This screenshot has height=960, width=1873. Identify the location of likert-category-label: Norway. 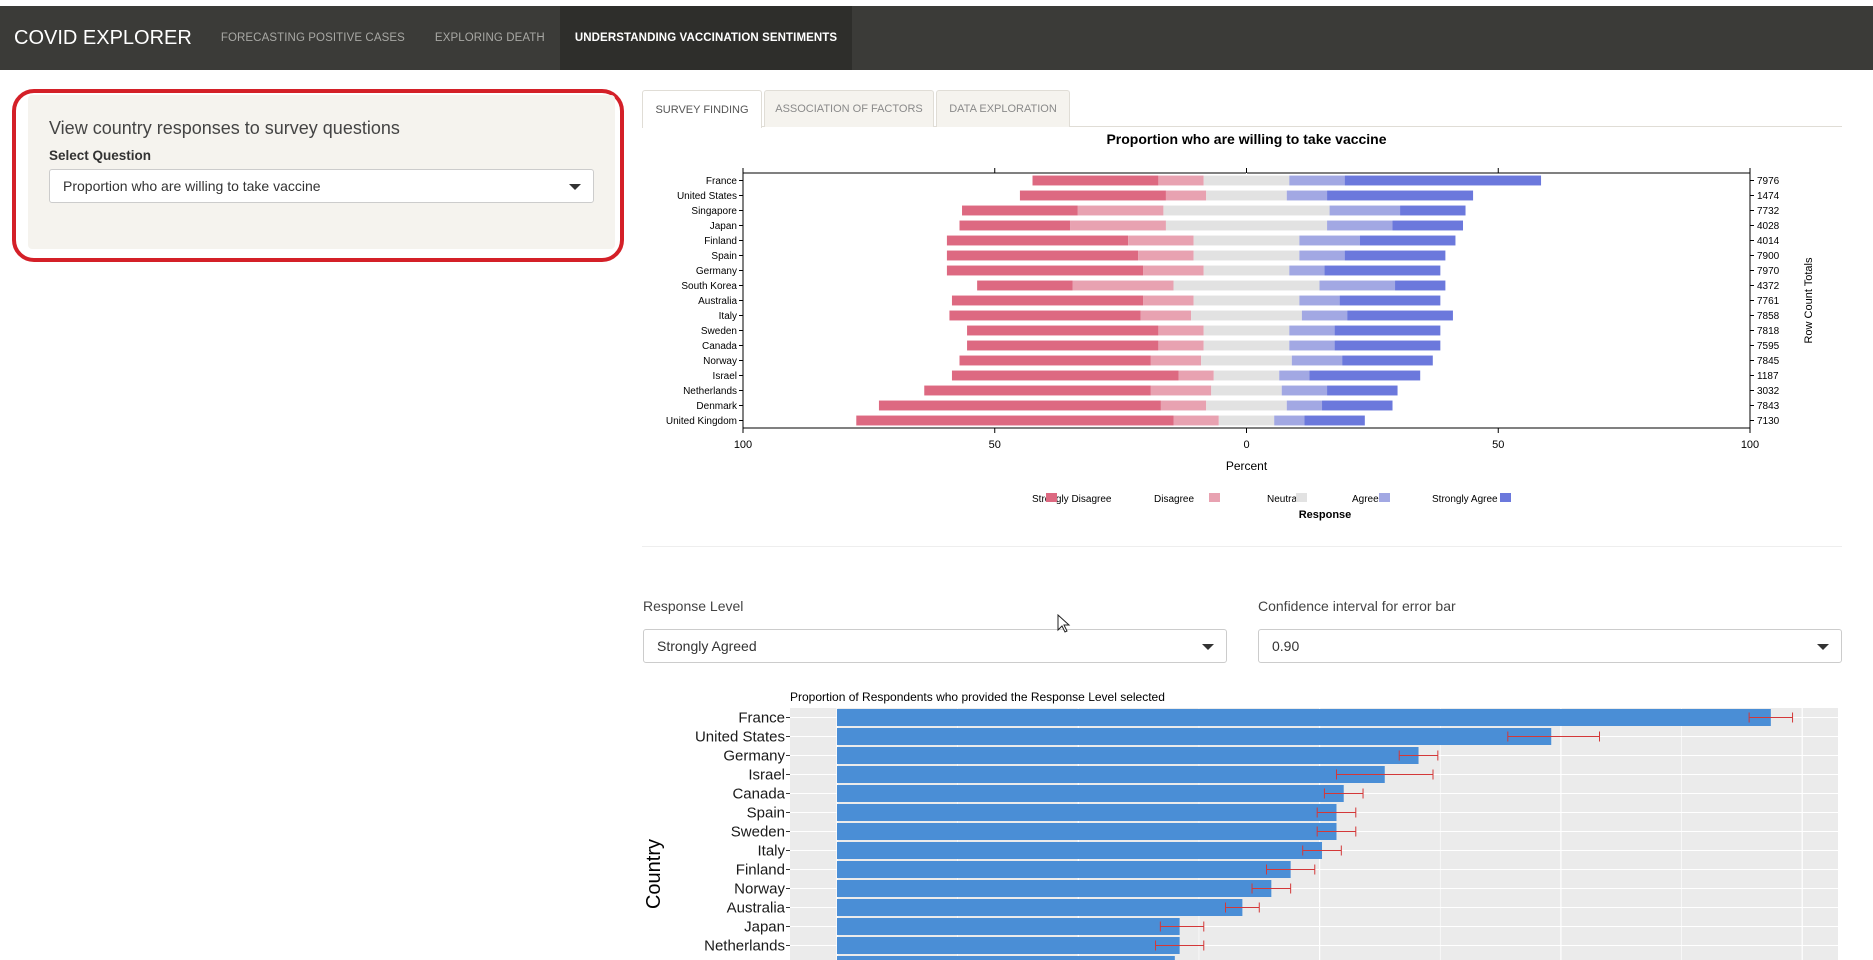
(720, 361).